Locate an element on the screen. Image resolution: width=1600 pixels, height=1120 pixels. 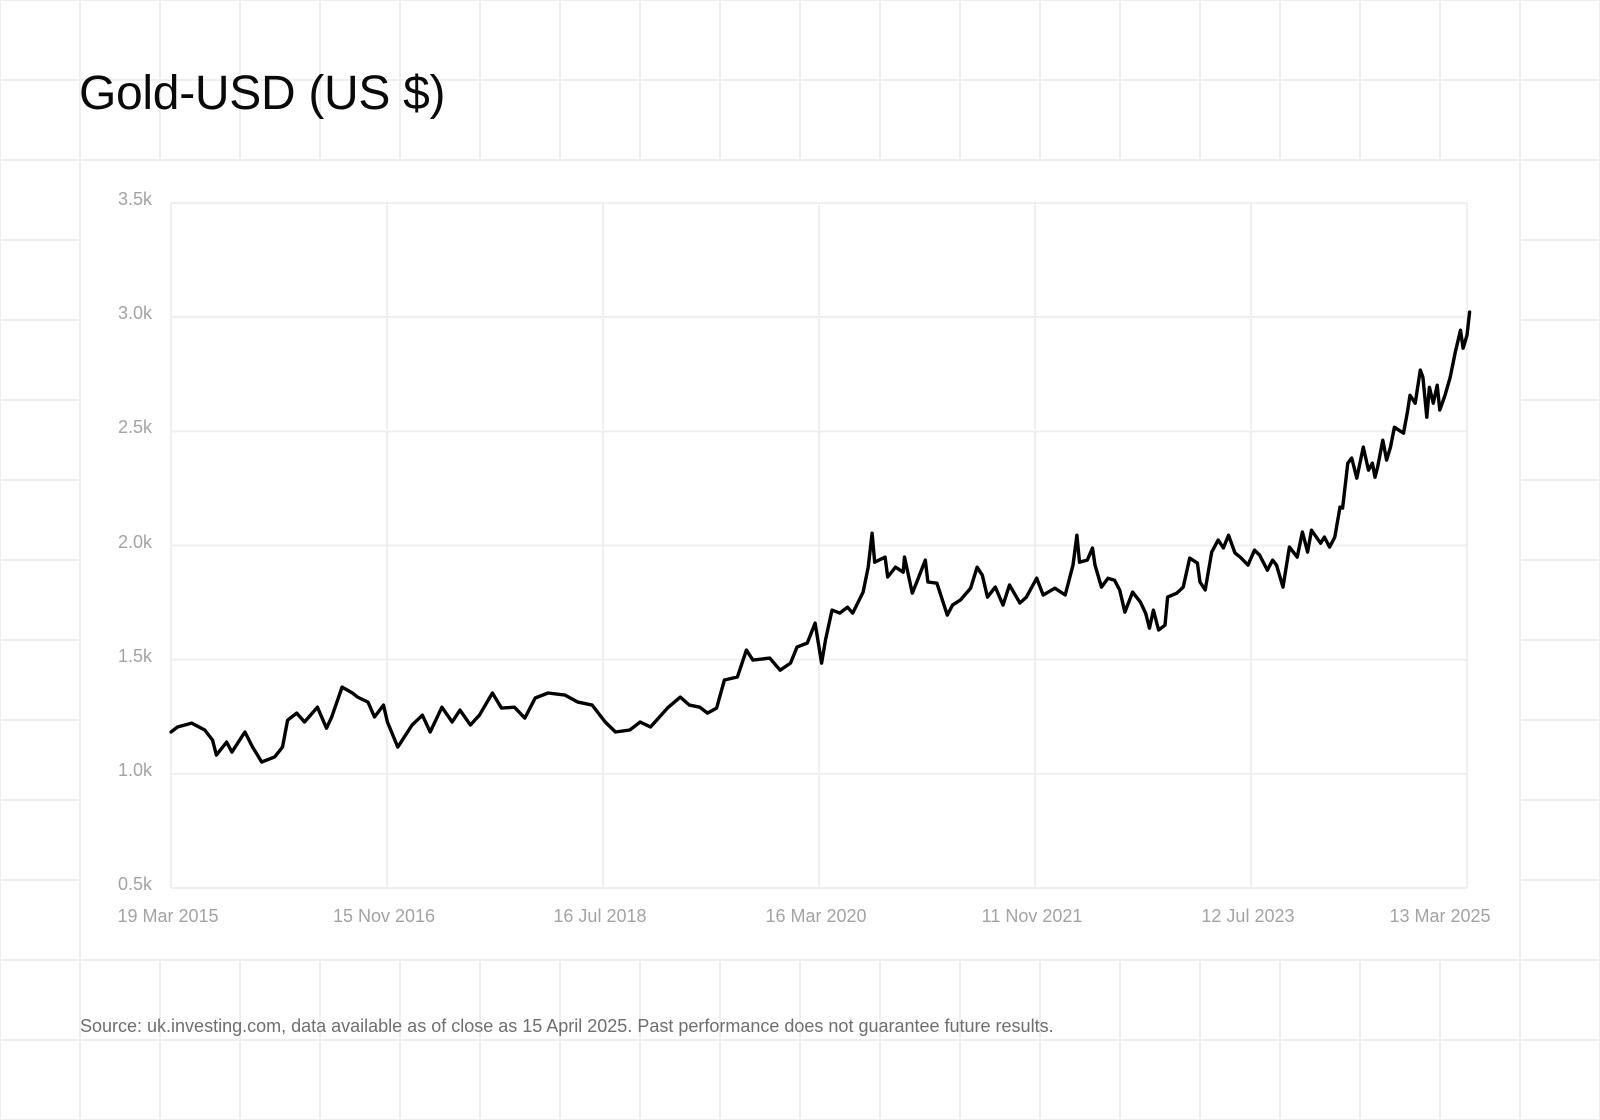
x-tick-label: 16 Jul 2018 is located at coordinates (600, 916).